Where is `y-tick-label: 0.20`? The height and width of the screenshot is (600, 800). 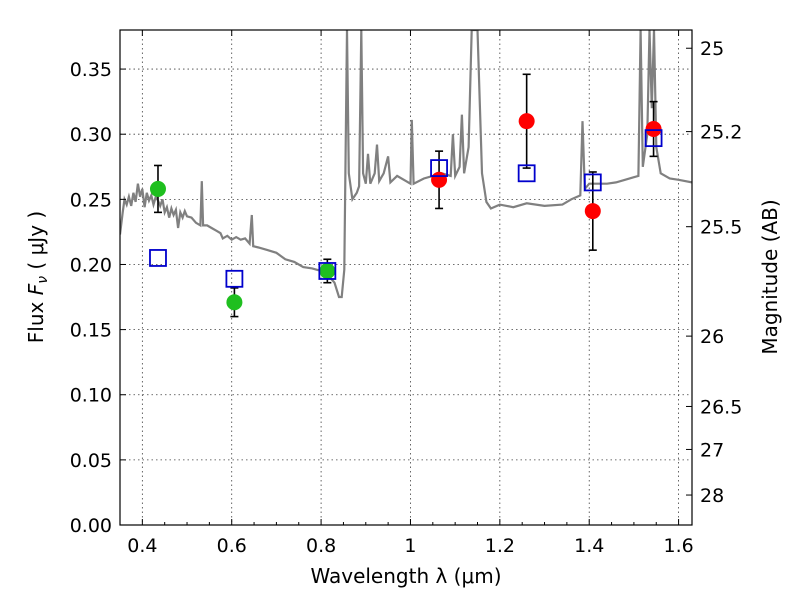
y-tick-label: 0.20 is located at coordinates (91, 265).